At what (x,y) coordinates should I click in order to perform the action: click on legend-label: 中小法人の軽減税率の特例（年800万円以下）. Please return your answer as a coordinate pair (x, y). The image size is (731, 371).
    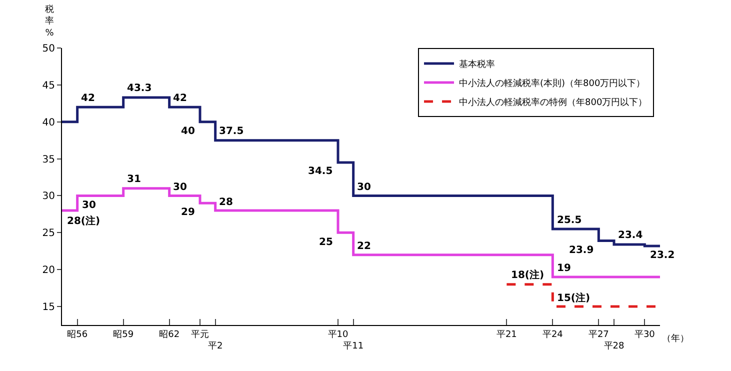
    Looking at the image, I should click on (553, 102).